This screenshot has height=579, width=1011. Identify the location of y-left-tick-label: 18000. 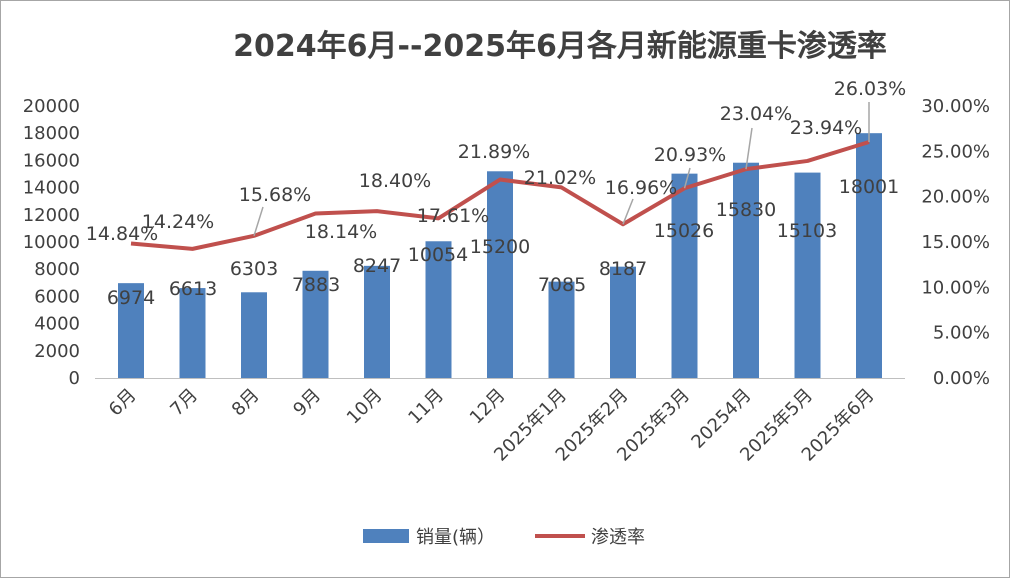
(51, 133).